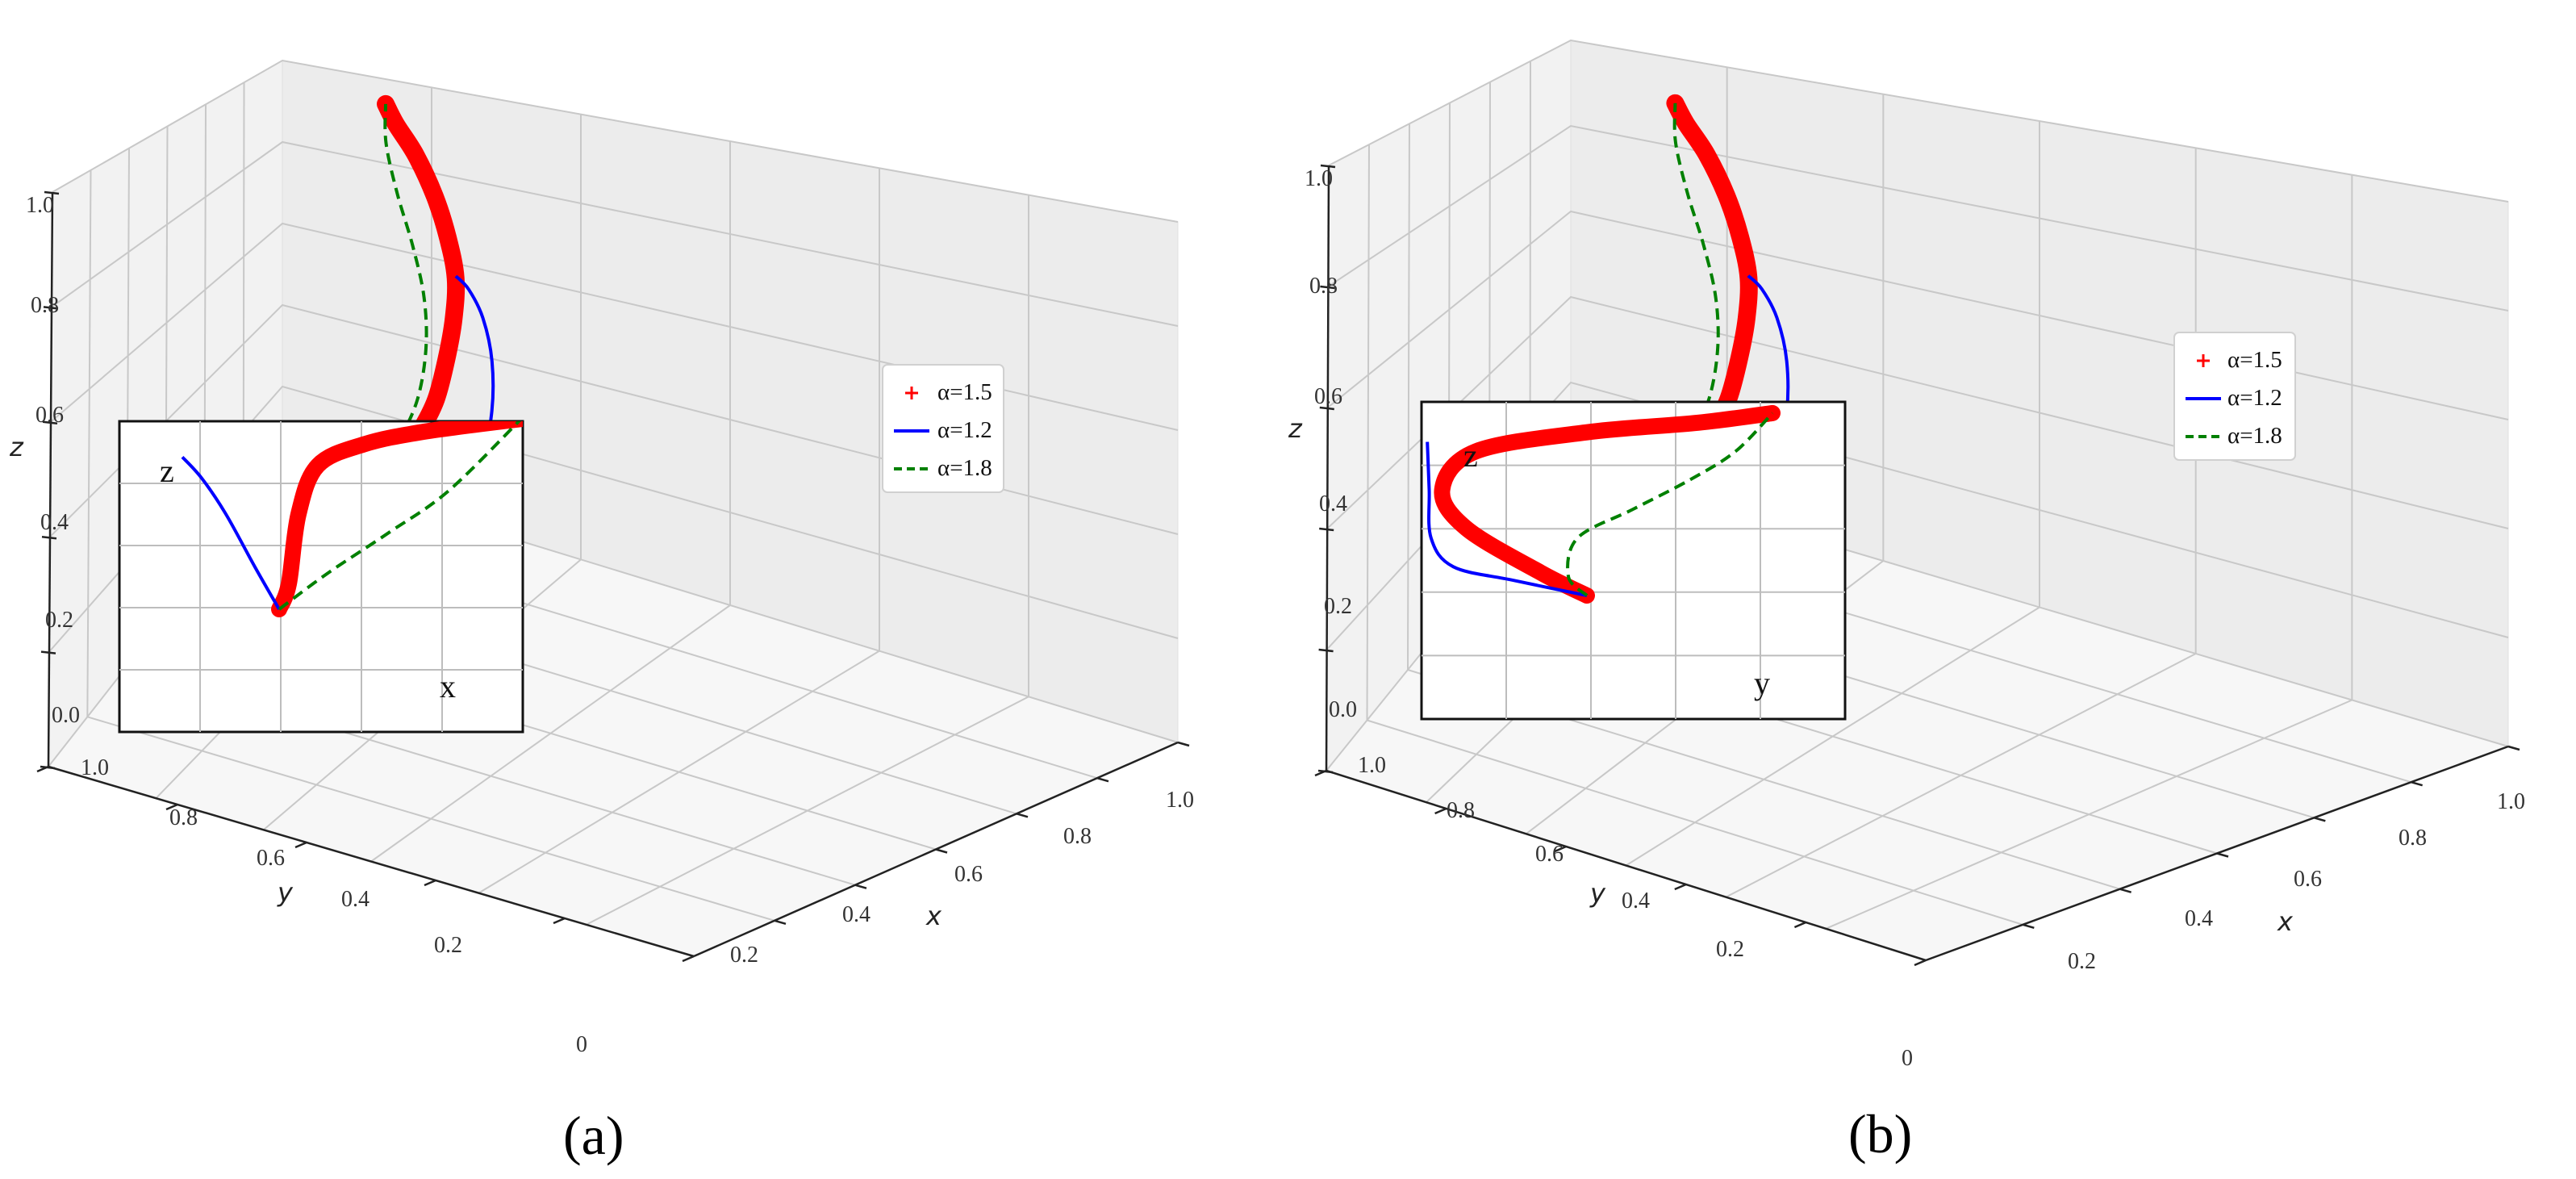 The width and height of the screenshot is (2576, 1179). Describe the element at coordinates (593, 1135) in the screenshot. I see `panel-label: (a)` at that location.